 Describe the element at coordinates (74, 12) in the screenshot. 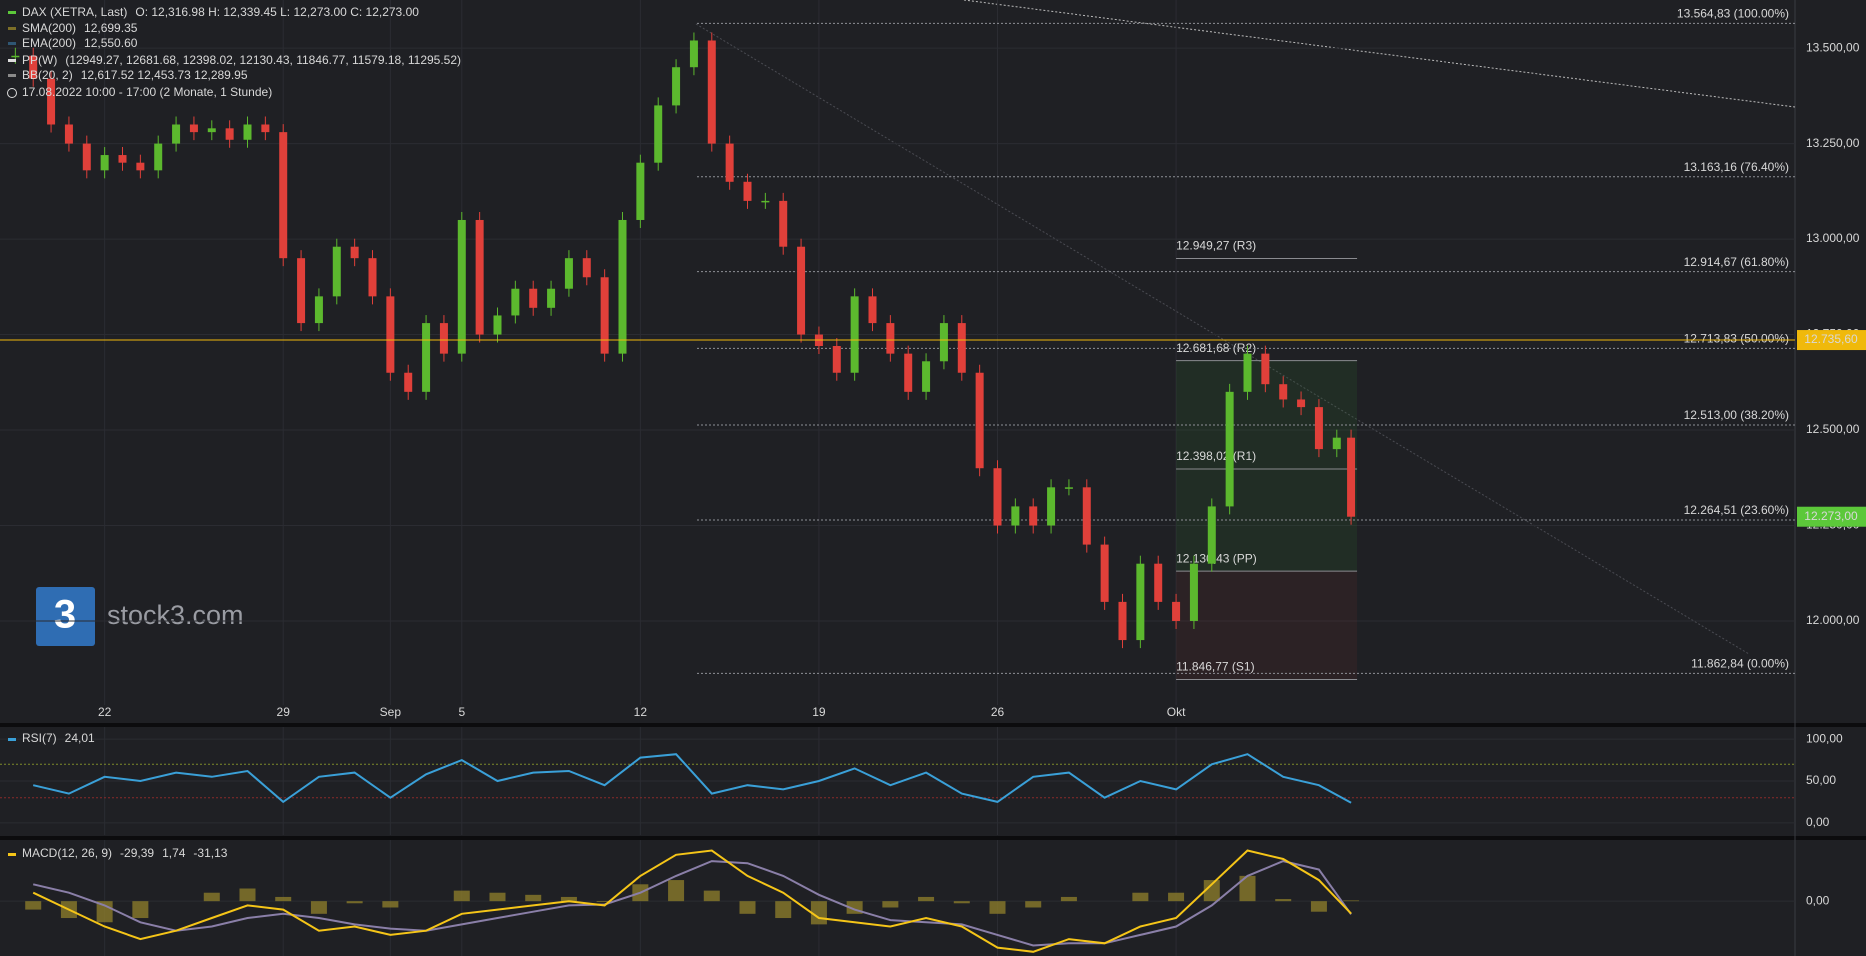

I see `legend-name: DAX (XETRA, Last)` at that location.